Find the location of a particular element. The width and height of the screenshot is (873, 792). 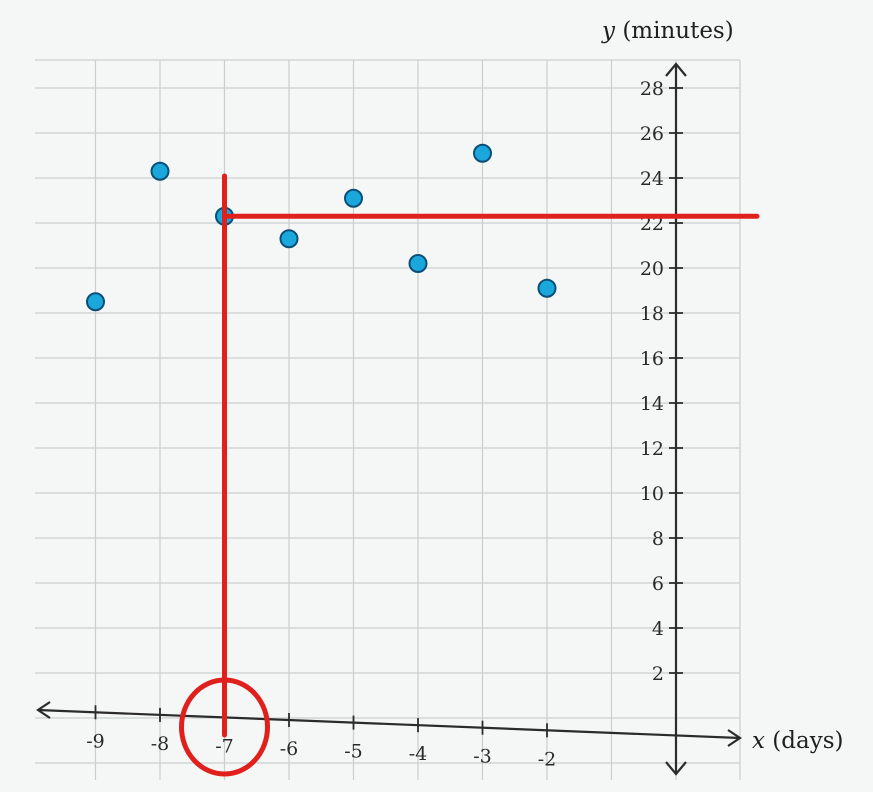

x-axis-unit: (days) is located at coordinates (807, 741).